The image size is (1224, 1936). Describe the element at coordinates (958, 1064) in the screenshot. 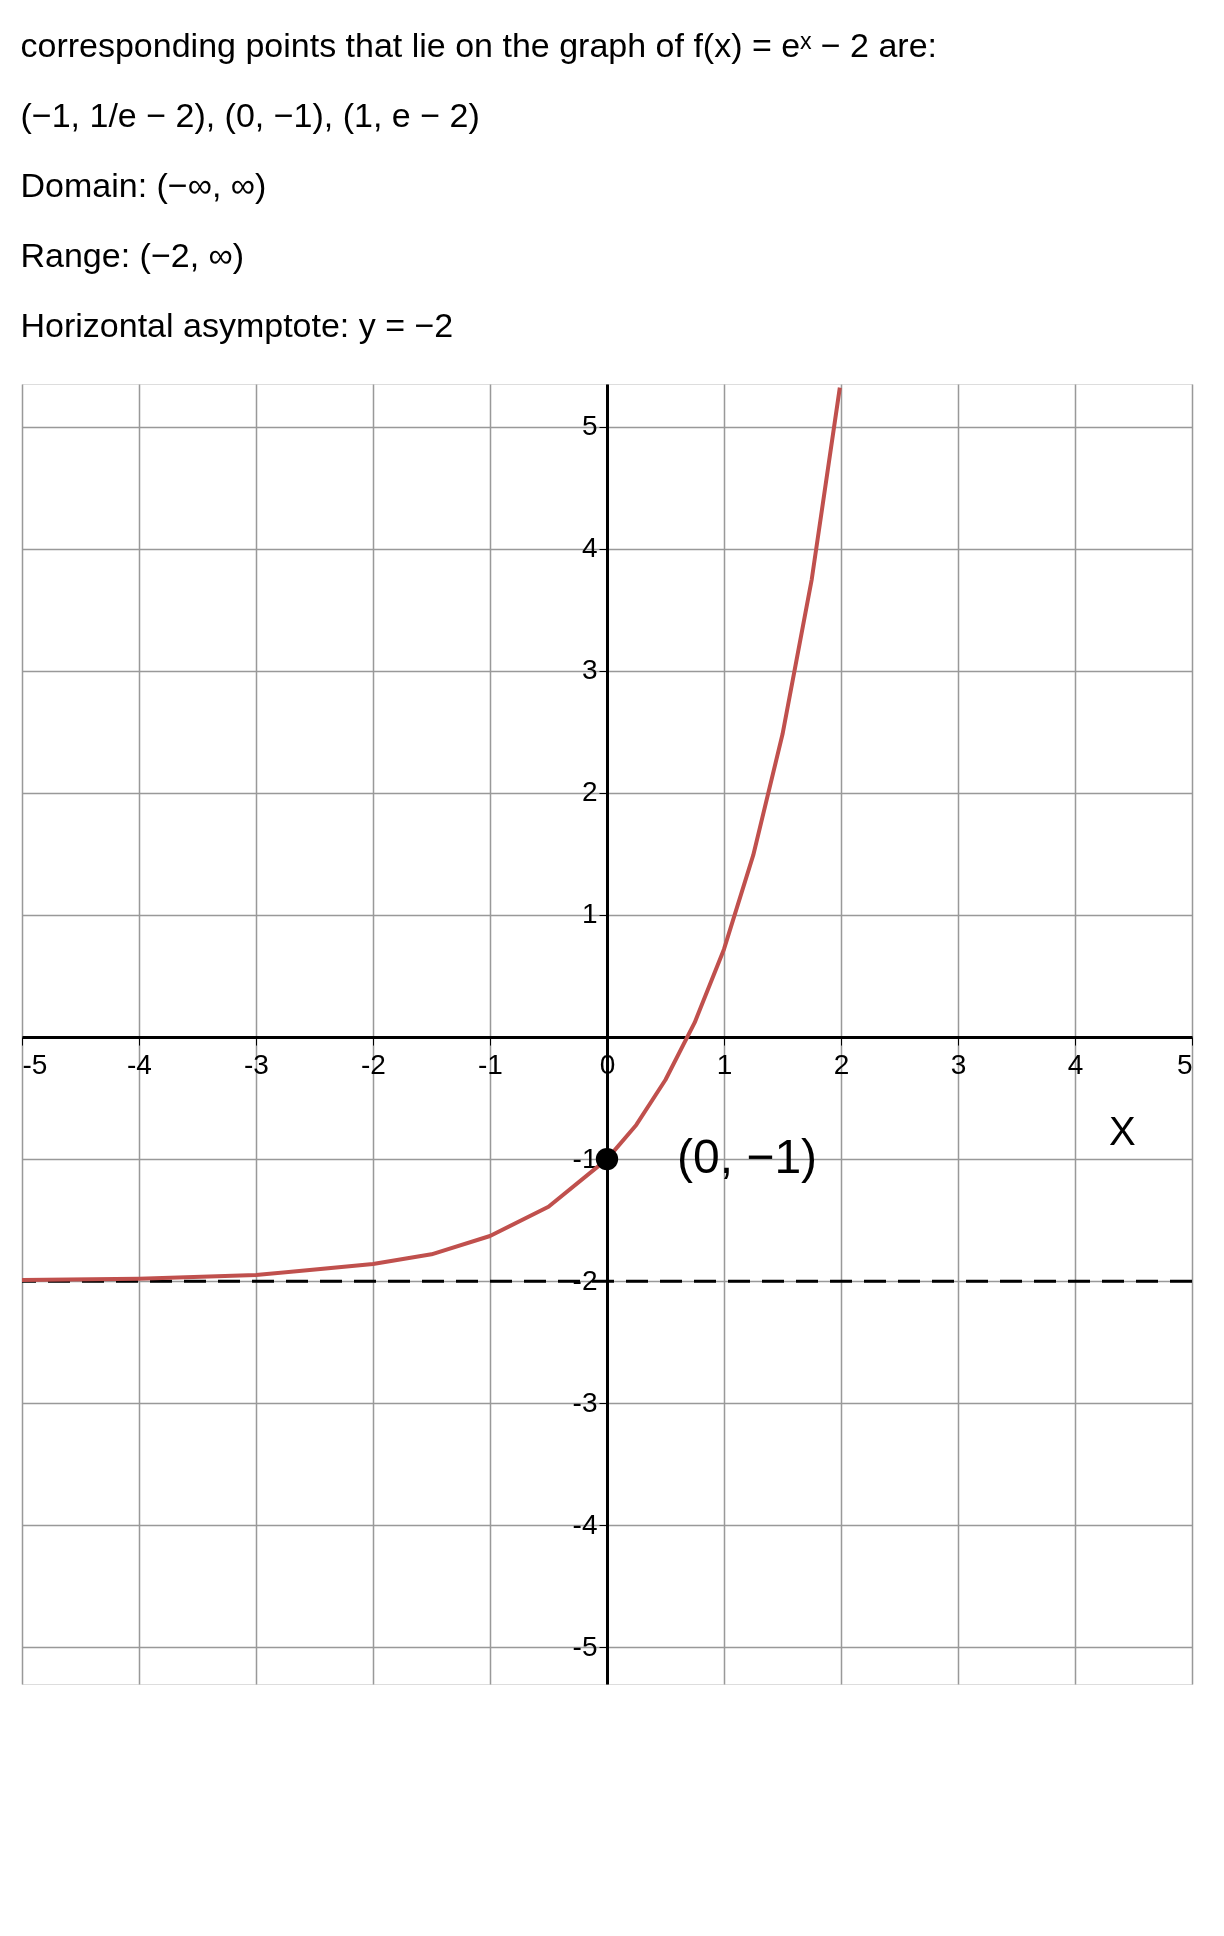

I see `x-tick-label: 3` at that location.